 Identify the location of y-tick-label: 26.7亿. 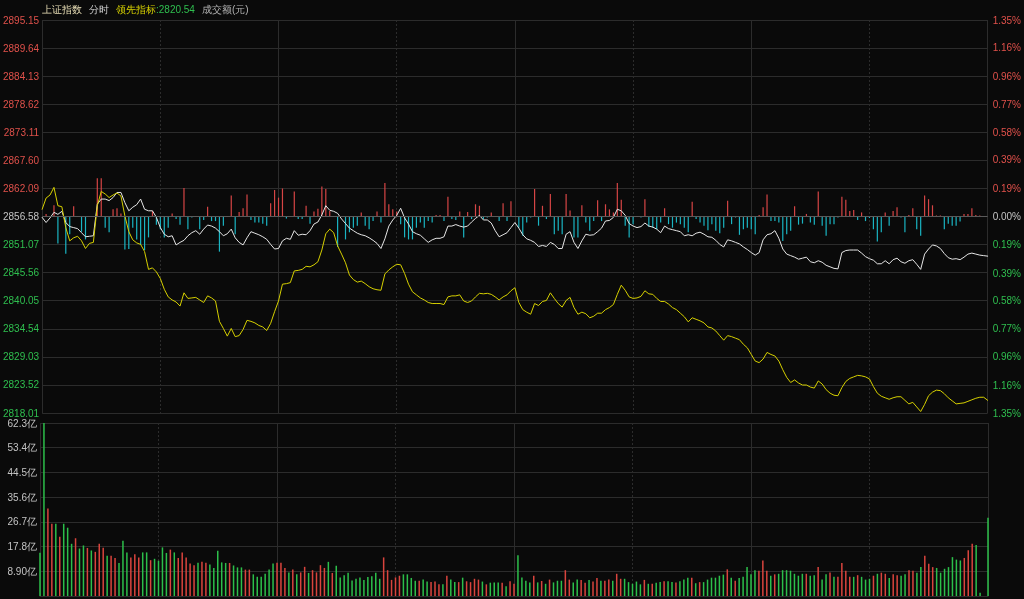
(22, 522).